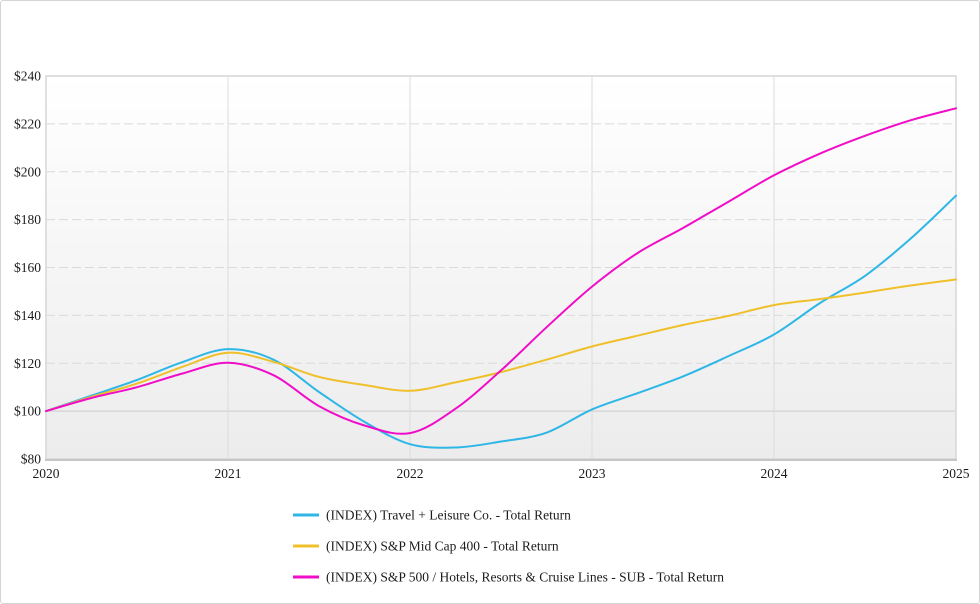  Describe the element at coordinates (774, 473) in the screenshot. I see `x-axis-tick-label: 2024` at that location.